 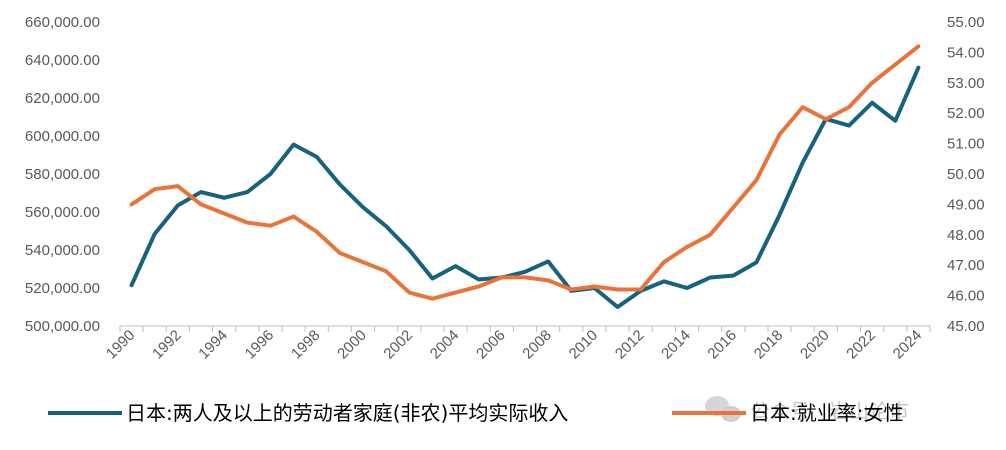 What do you see at coordinates (352, 345) in the screenshot?
I see `x-axis-tick-label: 2000` at bounding box center [352, 345].